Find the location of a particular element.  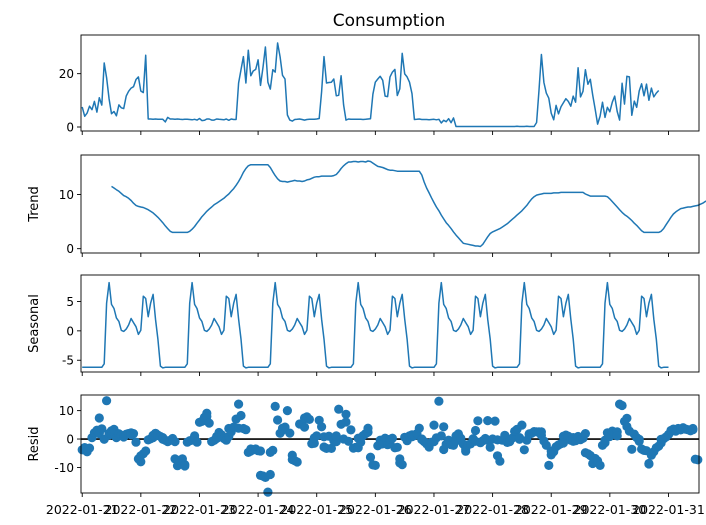

y-tick-label: -5 is located at coordinates (68, 361).